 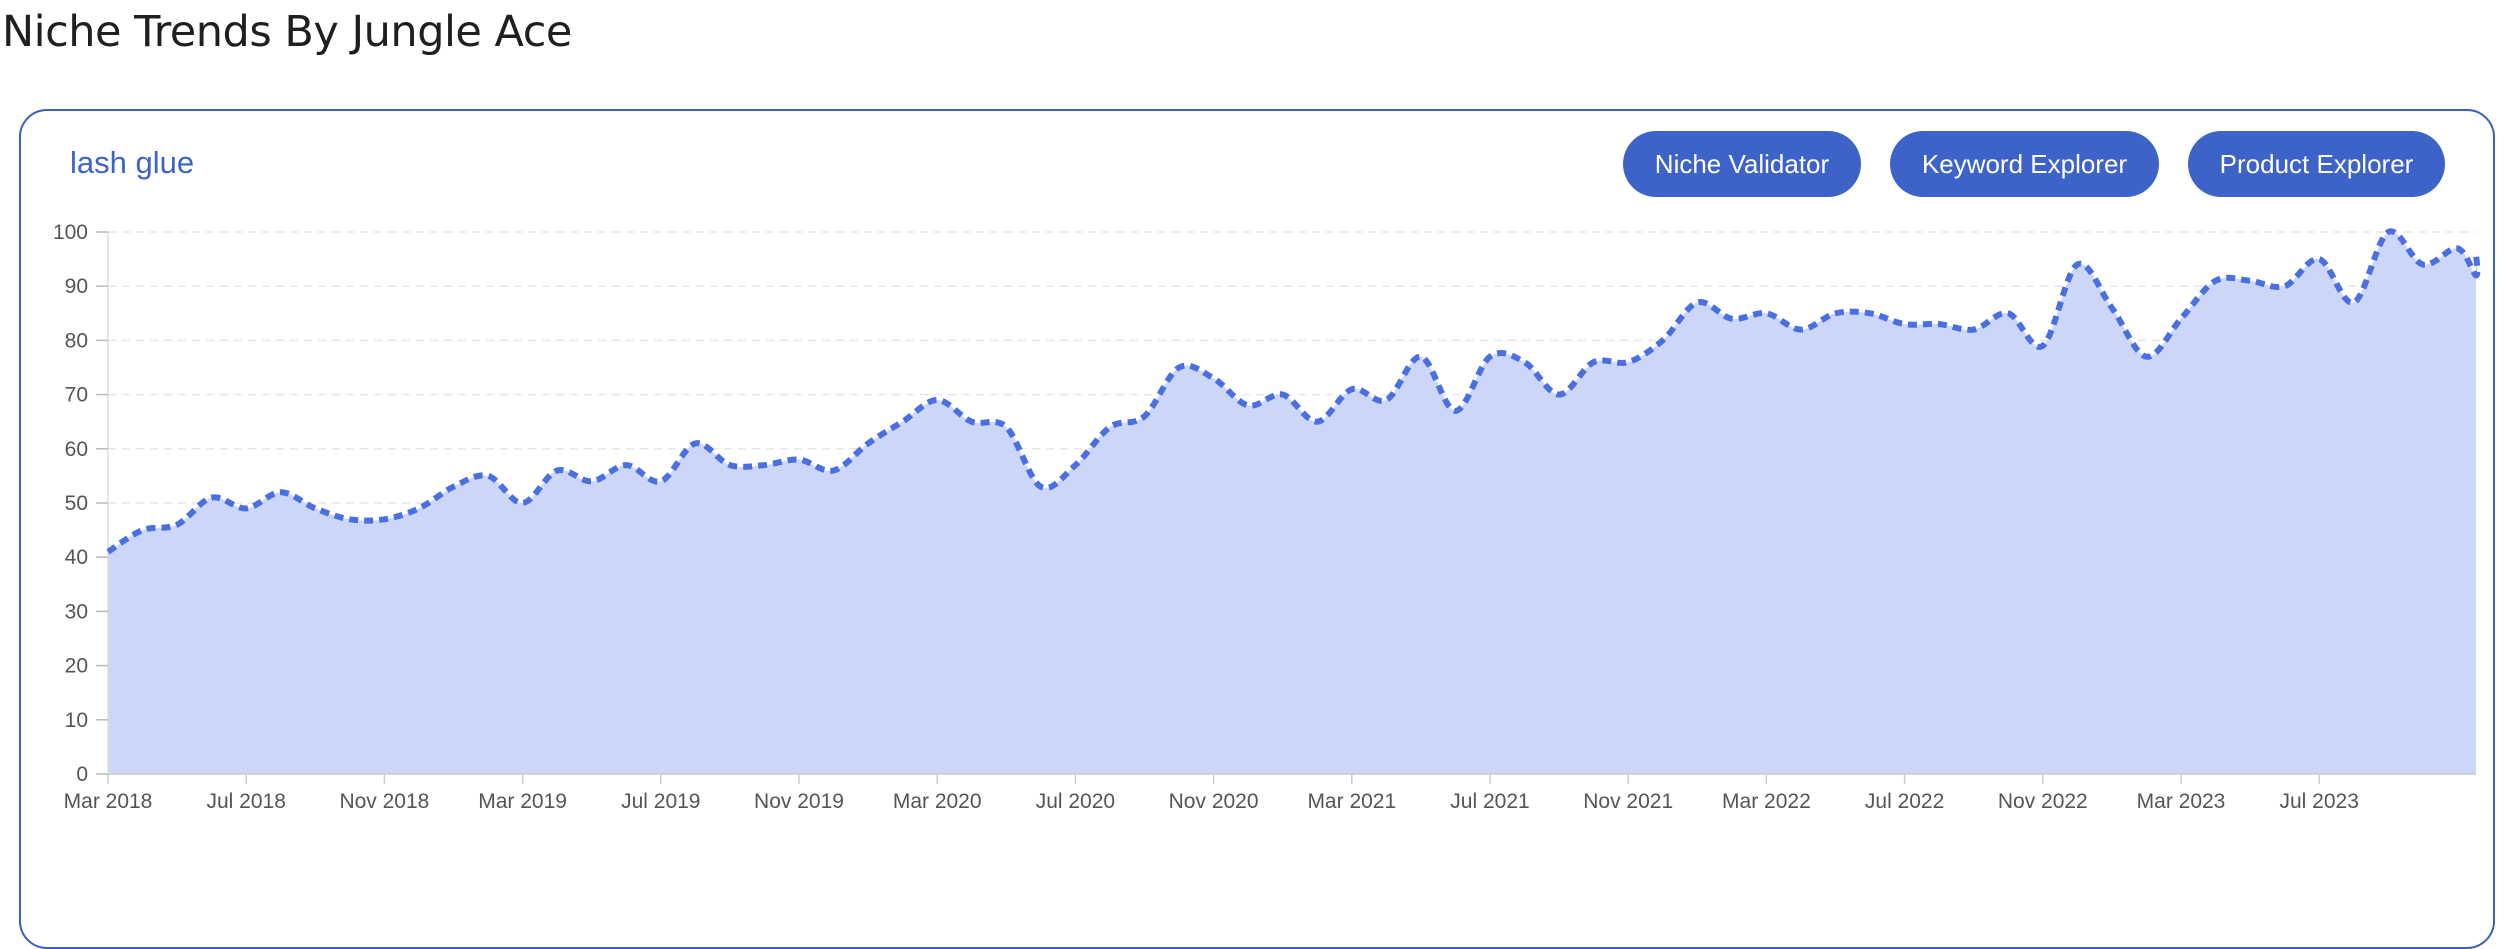 I want to click on page-title: Niche Trends By Jungle Ace, so click(x=287, y=32).